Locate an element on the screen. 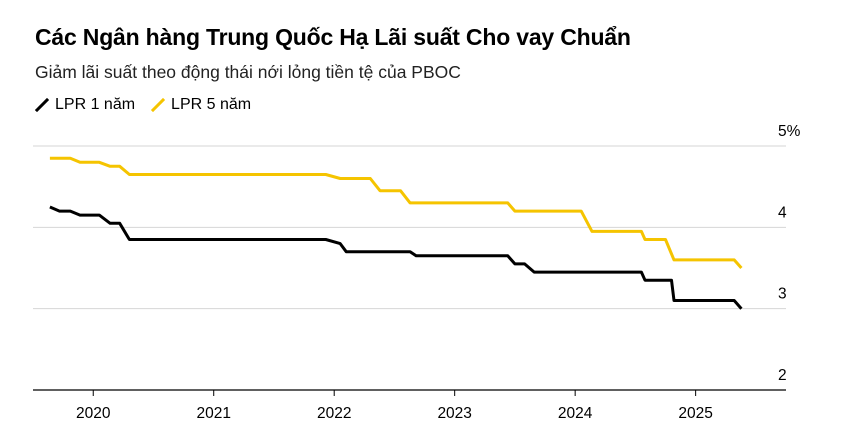  legend-swatch-lpr-5y is located at coordinates (158, 105).